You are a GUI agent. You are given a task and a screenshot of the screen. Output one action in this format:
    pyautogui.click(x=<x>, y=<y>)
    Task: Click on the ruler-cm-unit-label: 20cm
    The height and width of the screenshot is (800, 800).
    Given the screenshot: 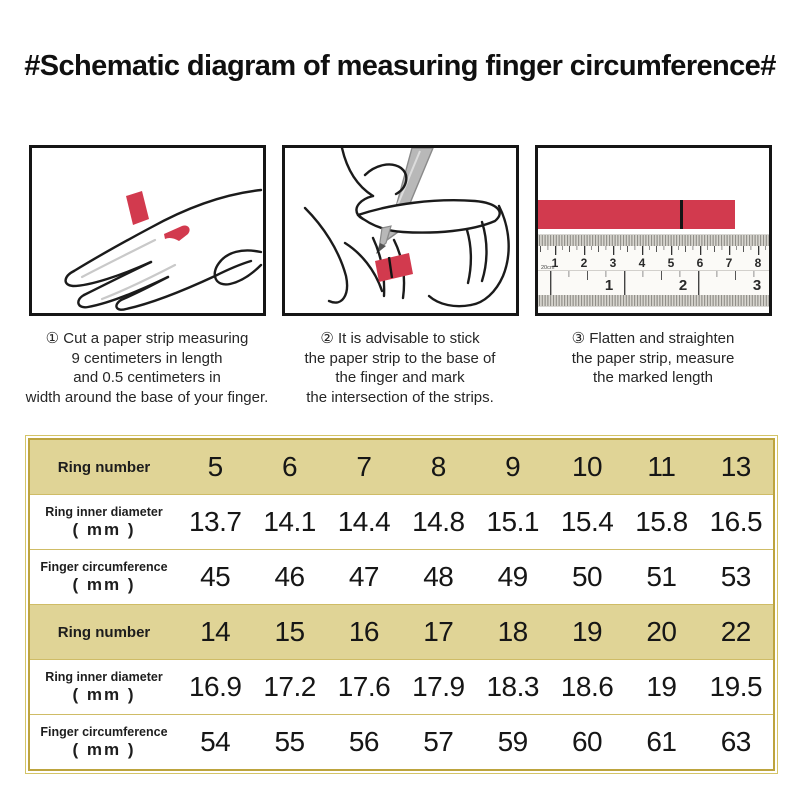 What is the action you would take?
    pyautogui.click(x=548, y=268)
    